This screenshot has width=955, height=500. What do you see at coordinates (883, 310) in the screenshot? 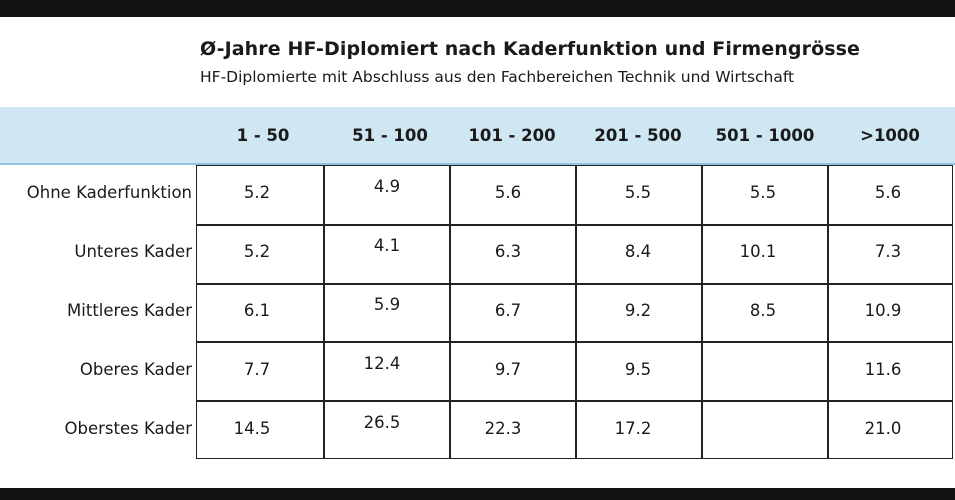
I see `table-cell: 10.9` at bounding box center [883, 310].